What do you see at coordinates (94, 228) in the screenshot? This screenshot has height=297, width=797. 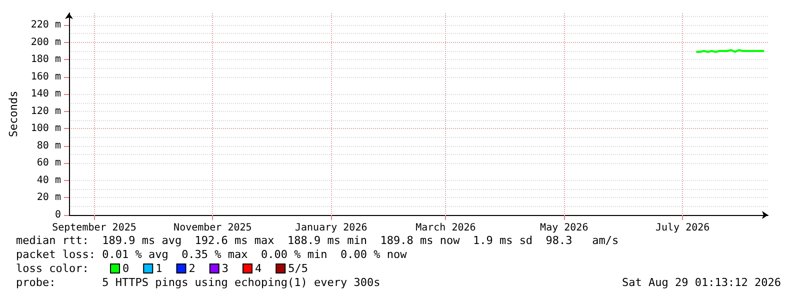 I see `x-tick-label: September 2025` at bounding box center [94, 228].